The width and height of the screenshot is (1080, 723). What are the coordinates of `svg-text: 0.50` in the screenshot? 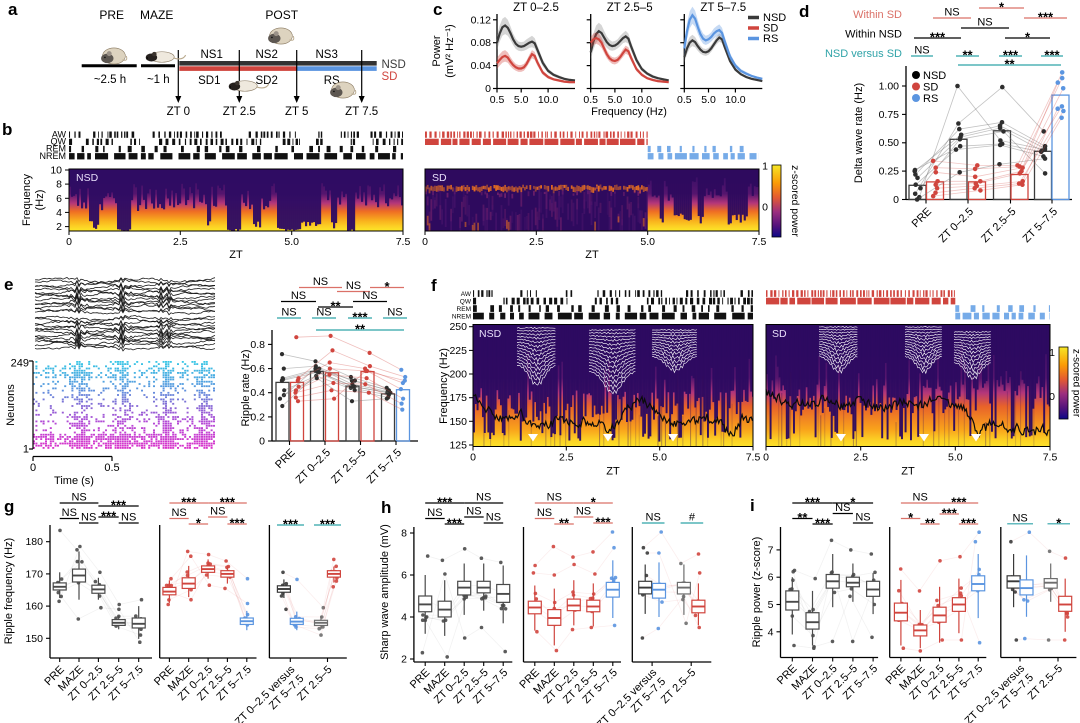 It's located at (889, 143).